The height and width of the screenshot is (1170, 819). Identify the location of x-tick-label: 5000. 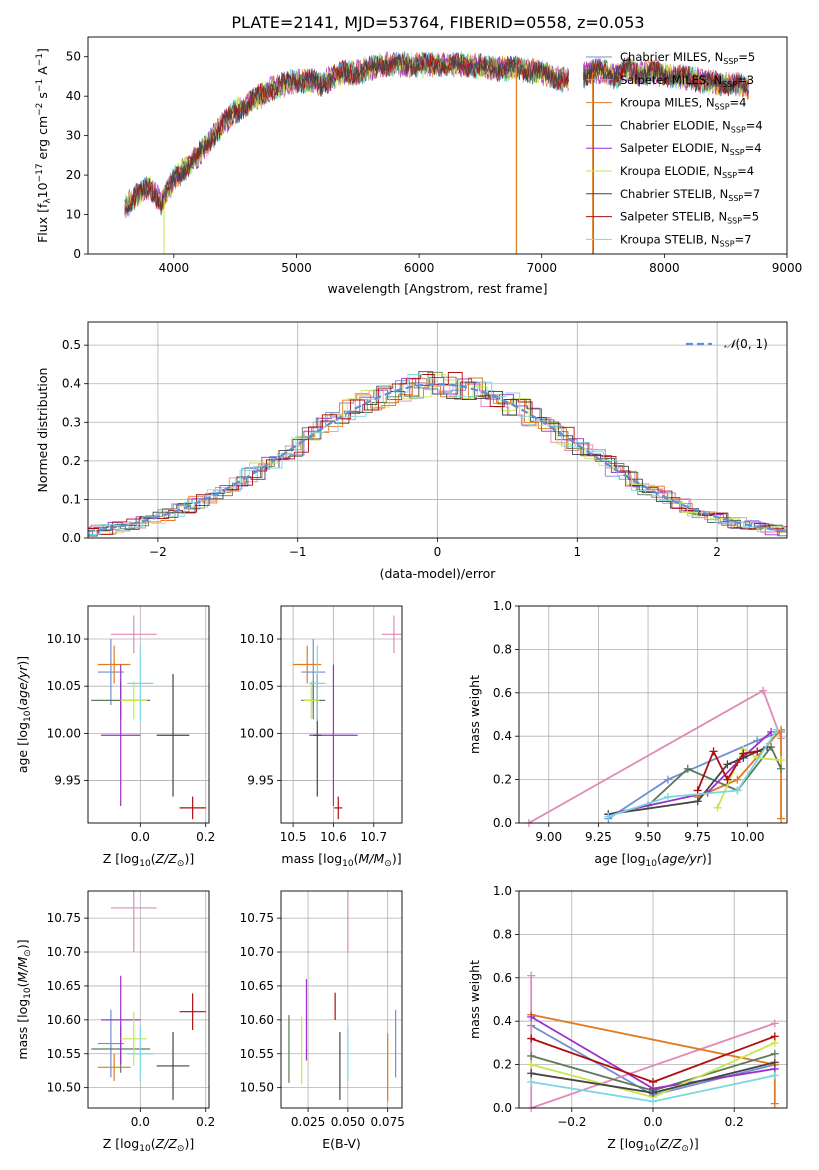
(296, 268).